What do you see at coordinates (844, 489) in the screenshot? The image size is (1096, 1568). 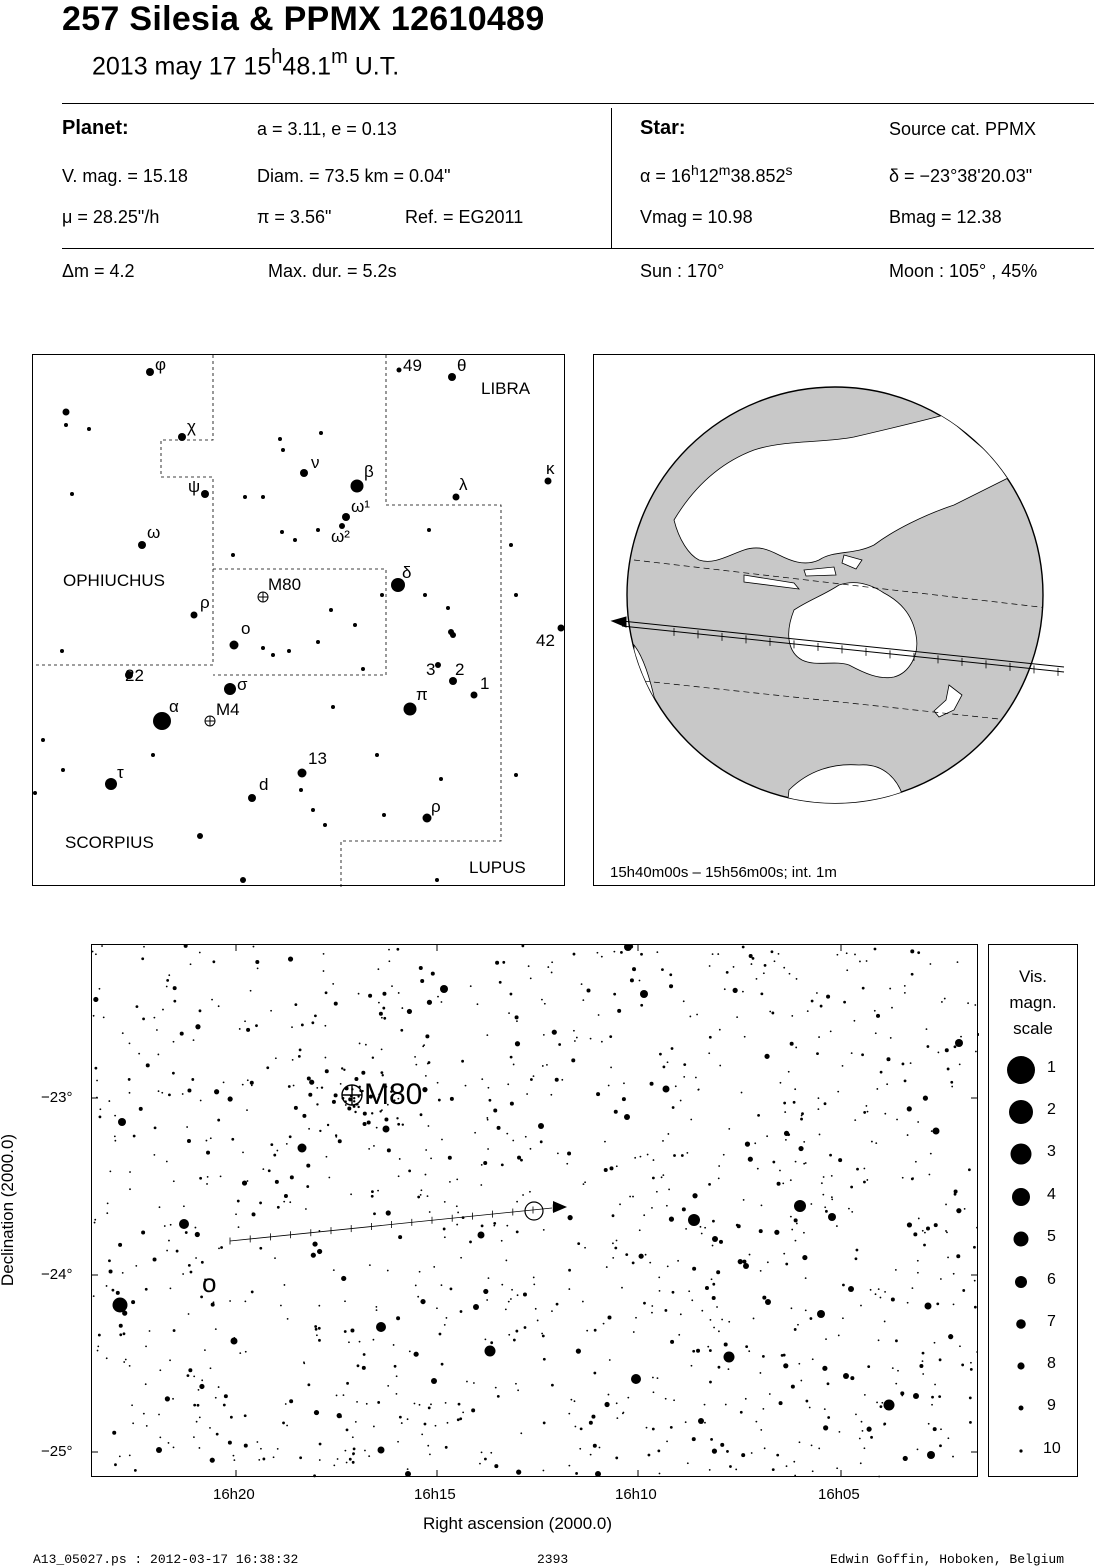 I see `land-asia` at bounding box center [844, 489].